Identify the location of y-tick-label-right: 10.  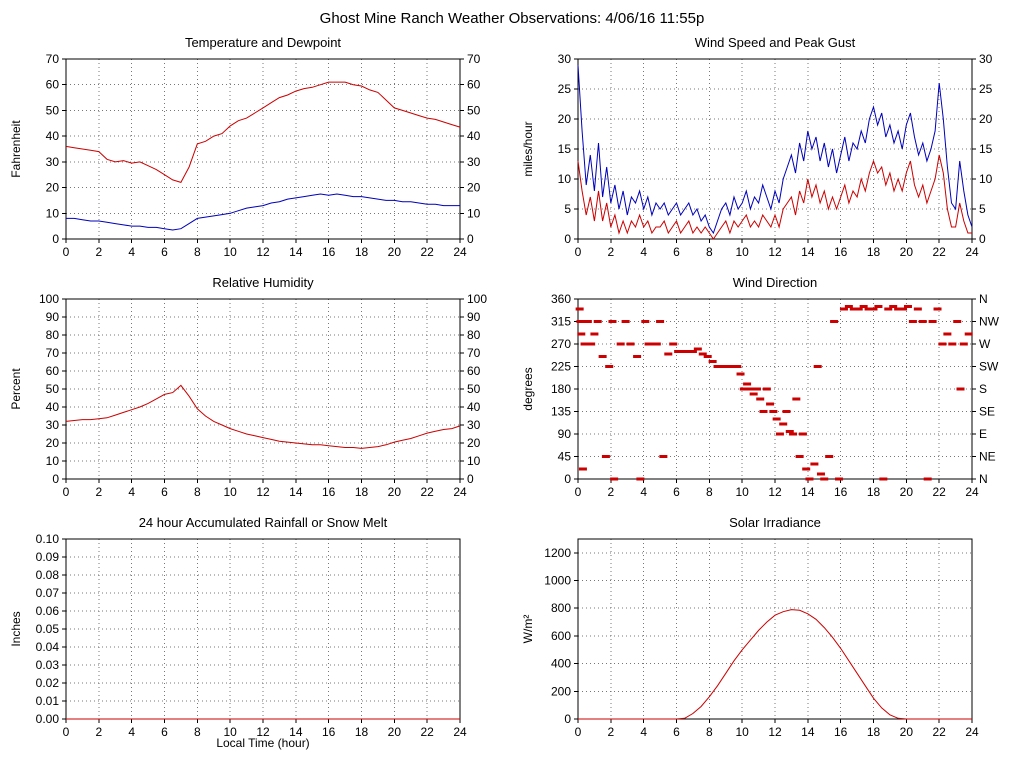
(986, 179).